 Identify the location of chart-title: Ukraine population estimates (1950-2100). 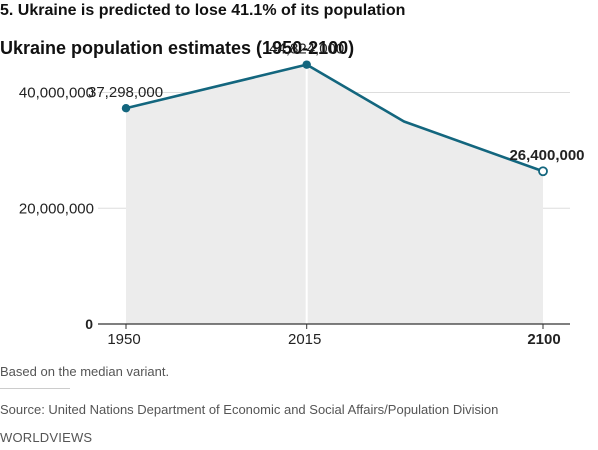
(177, 48).